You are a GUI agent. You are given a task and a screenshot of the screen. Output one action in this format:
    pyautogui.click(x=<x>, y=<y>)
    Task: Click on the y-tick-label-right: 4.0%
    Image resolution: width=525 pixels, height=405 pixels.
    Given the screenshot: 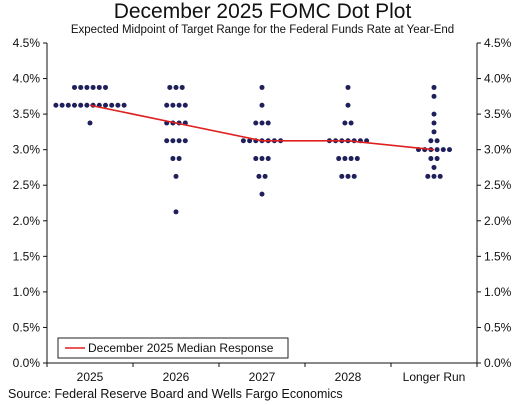 What is the action you would take?
    pyautogui.click(x=498, y=79)
    